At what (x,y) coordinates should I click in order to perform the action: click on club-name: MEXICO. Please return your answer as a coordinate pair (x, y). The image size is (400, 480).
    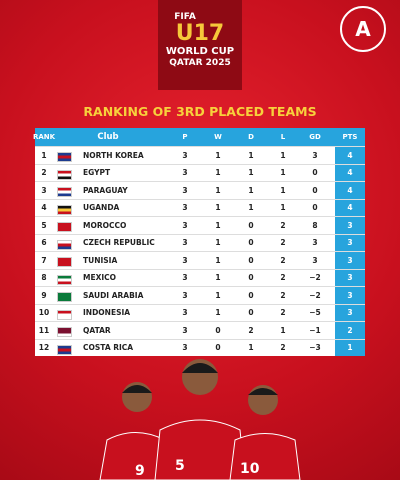
    Looking at the image, I should click on (100, 278).